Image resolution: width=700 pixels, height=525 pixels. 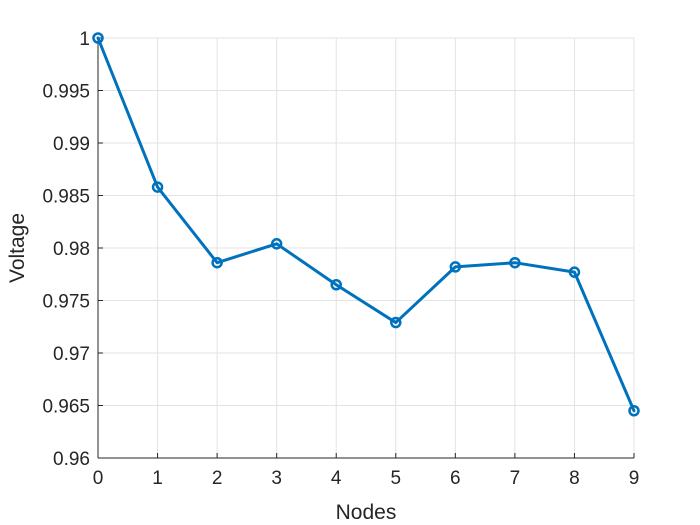 I want to click on x-tick-label: 1, so click(x=157, y=478).